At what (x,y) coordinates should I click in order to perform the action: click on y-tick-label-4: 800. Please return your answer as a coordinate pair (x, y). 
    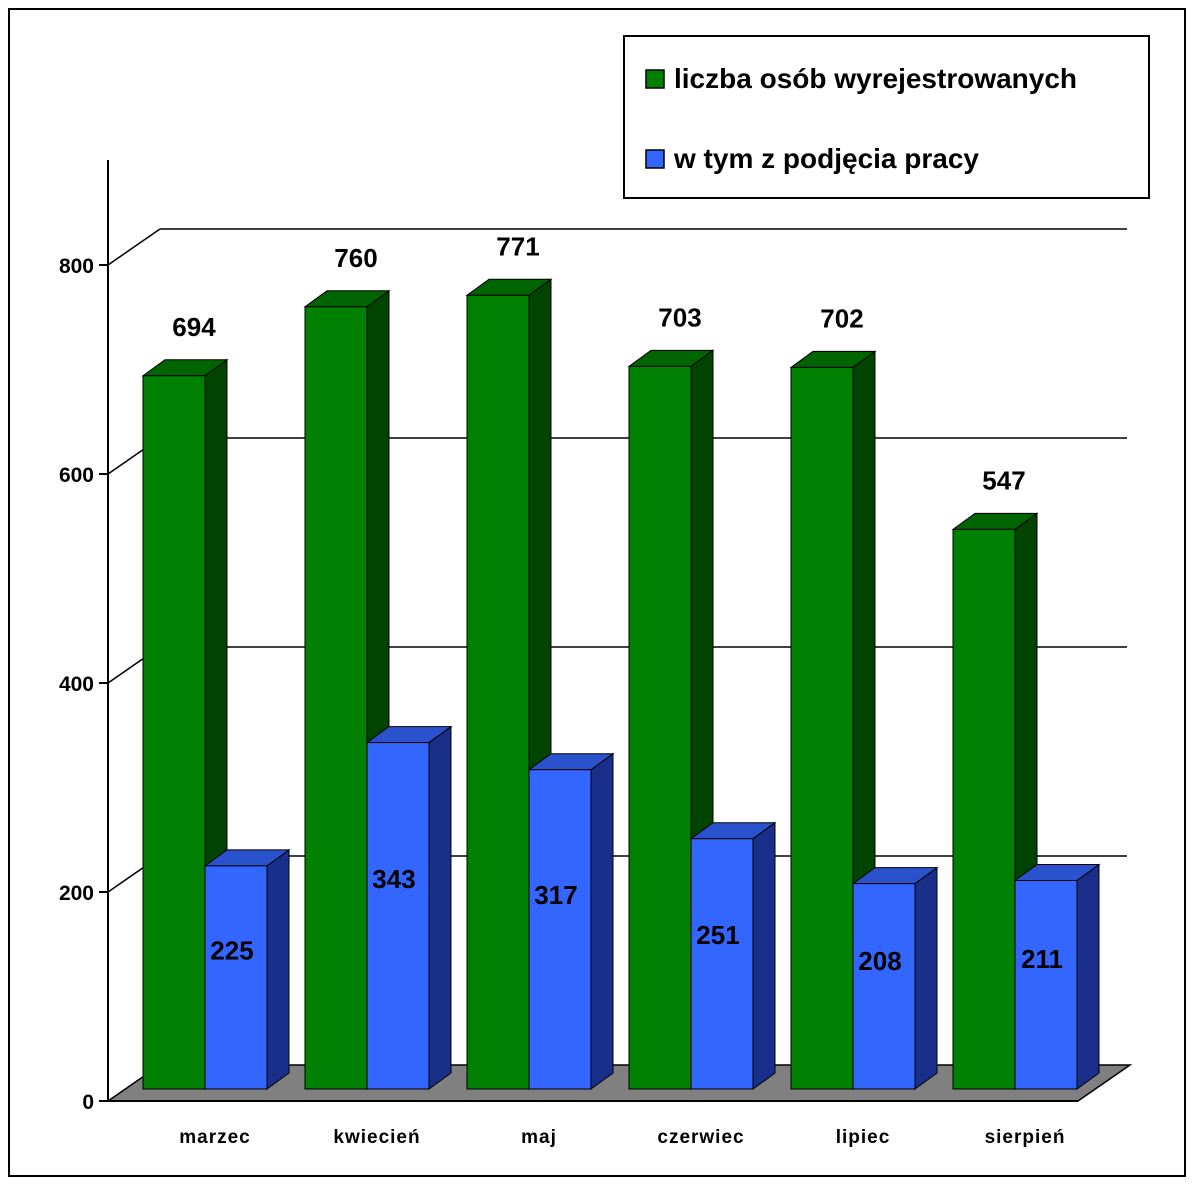
    Looking at the image, I should click on (76, 266).